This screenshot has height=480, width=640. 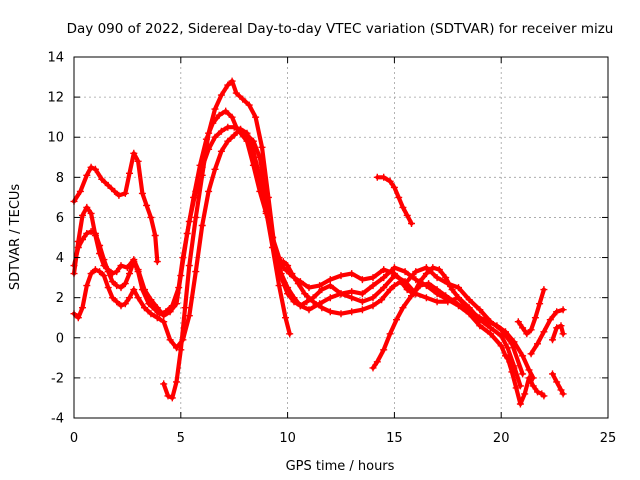 I want to click on y-tick-label: 2, so click(x=60, y=298).